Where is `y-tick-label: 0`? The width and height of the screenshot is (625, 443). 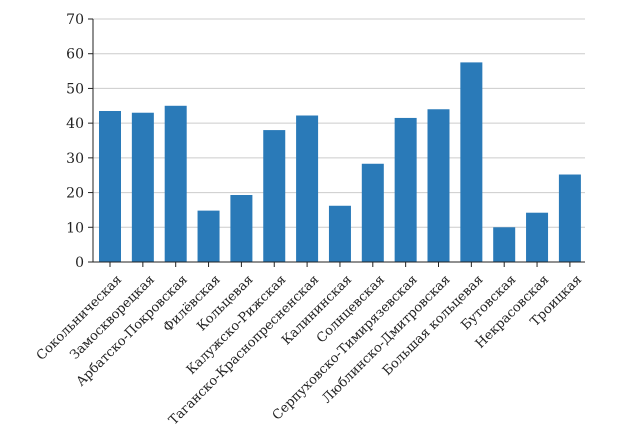 y-tick-label: 0 is located at coordinates (79, 263).